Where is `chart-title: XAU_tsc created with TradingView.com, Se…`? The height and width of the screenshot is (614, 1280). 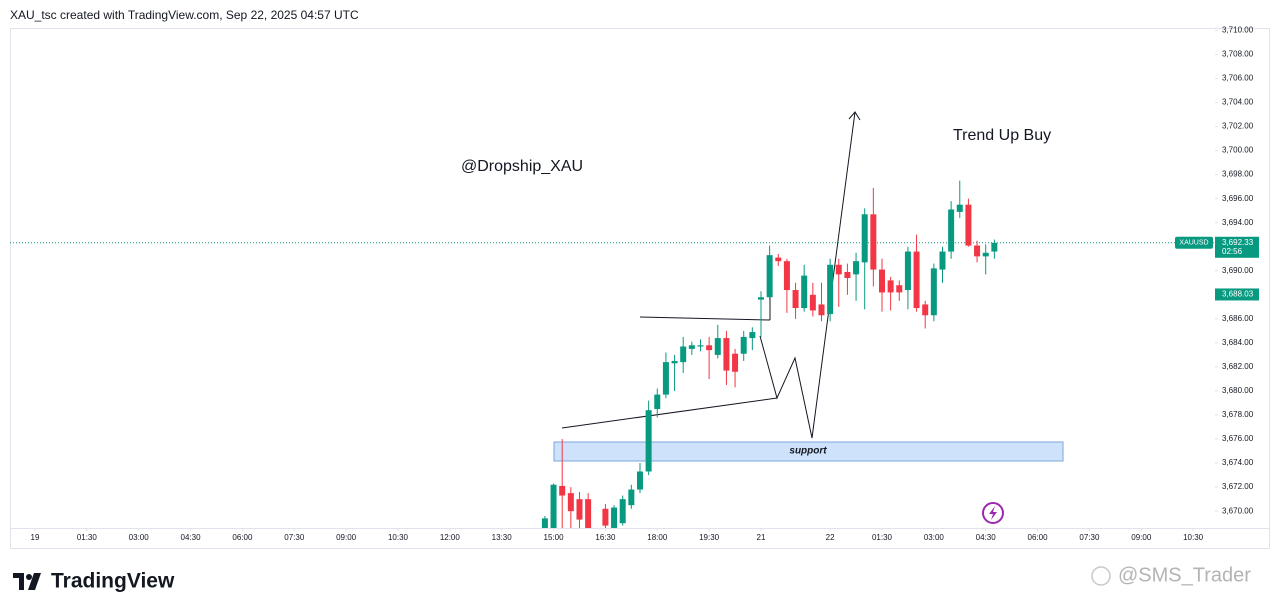
chart-title: XAU_tsc created with TradingView.com, Se… is located at coordinates (184, 15).